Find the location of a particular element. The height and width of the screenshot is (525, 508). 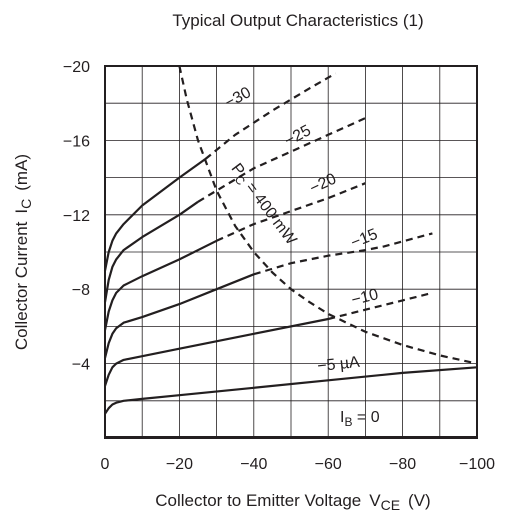

y-tick-label: −4 is located at coordinates (81, 365).